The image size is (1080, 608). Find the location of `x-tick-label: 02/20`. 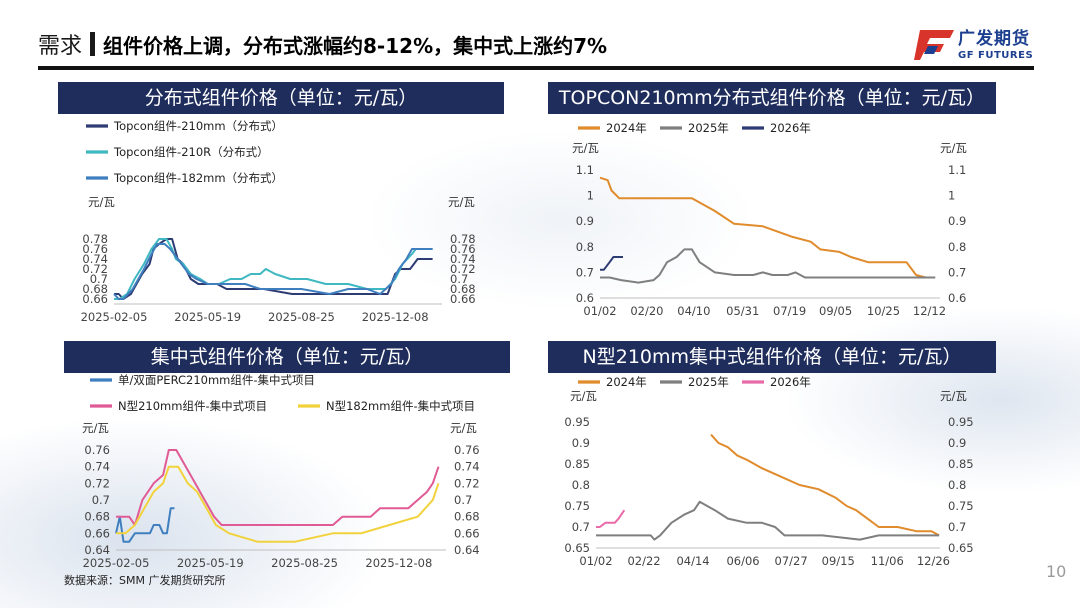

x-tick-label: 02/20 is located at coordinates (646, 311).